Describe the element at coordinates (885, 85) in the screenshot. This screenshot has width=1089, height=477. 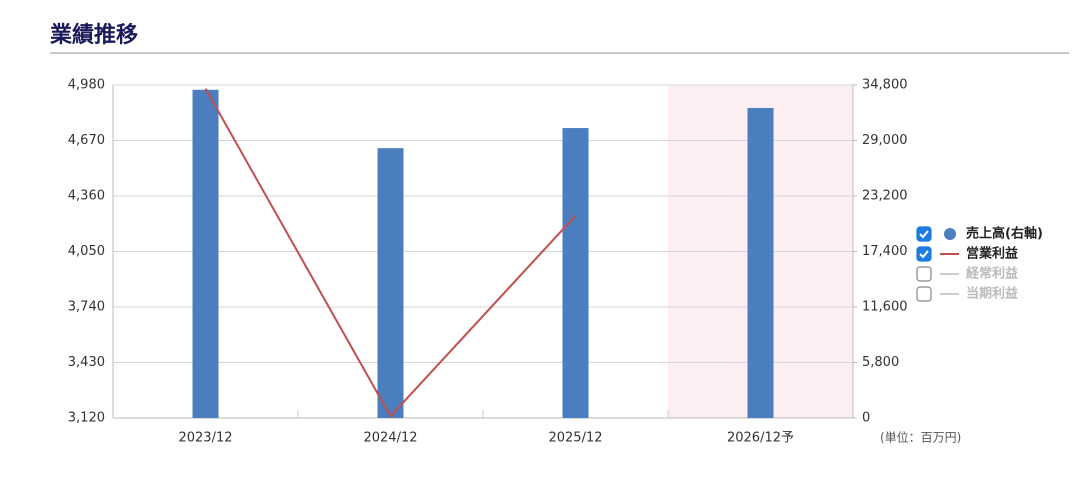
I see `y2-tick-label: 34,800` at that location.